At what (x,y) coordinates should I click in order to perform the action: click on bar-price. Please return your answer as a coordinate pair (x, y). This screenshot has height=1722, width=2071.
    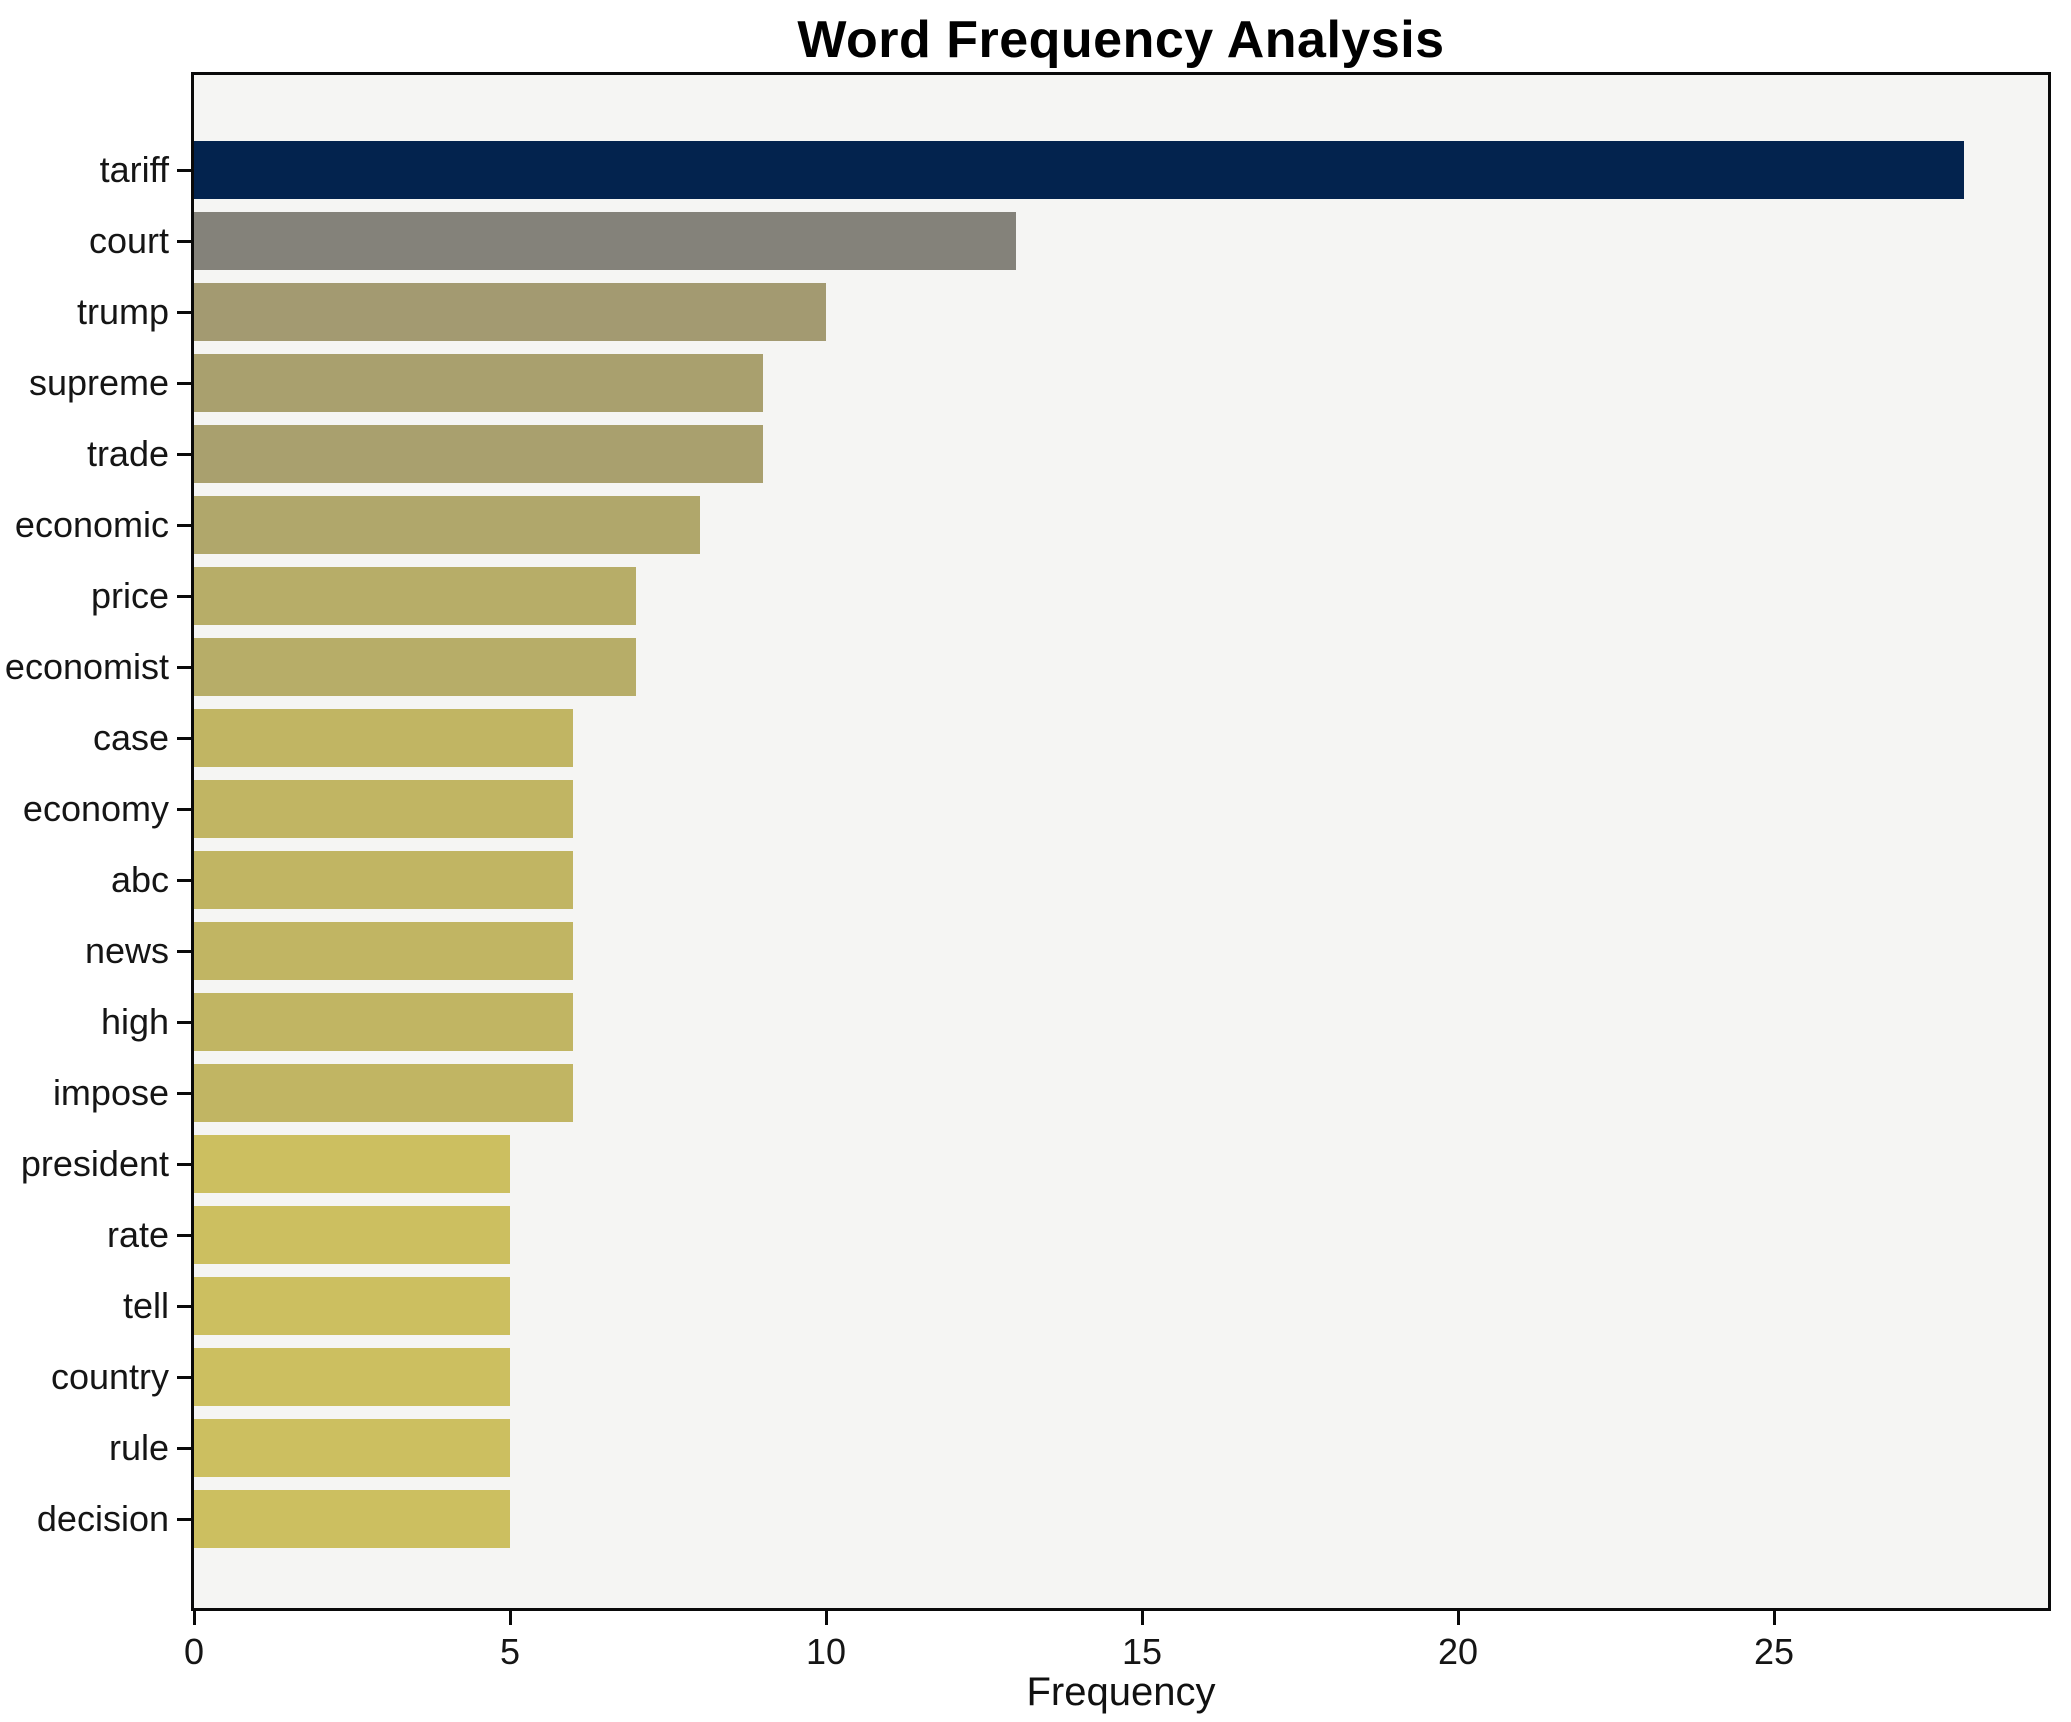
    Looking at the image, I should click on (415, 596).